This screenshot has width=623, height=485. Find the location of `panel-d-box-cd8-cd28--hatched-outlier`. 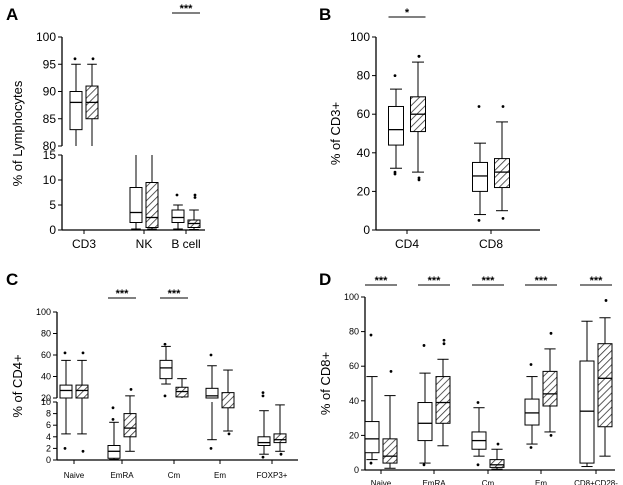

panel-d-box-cd8-cd28--hatched-outlier is located at coordinates (606, 300).